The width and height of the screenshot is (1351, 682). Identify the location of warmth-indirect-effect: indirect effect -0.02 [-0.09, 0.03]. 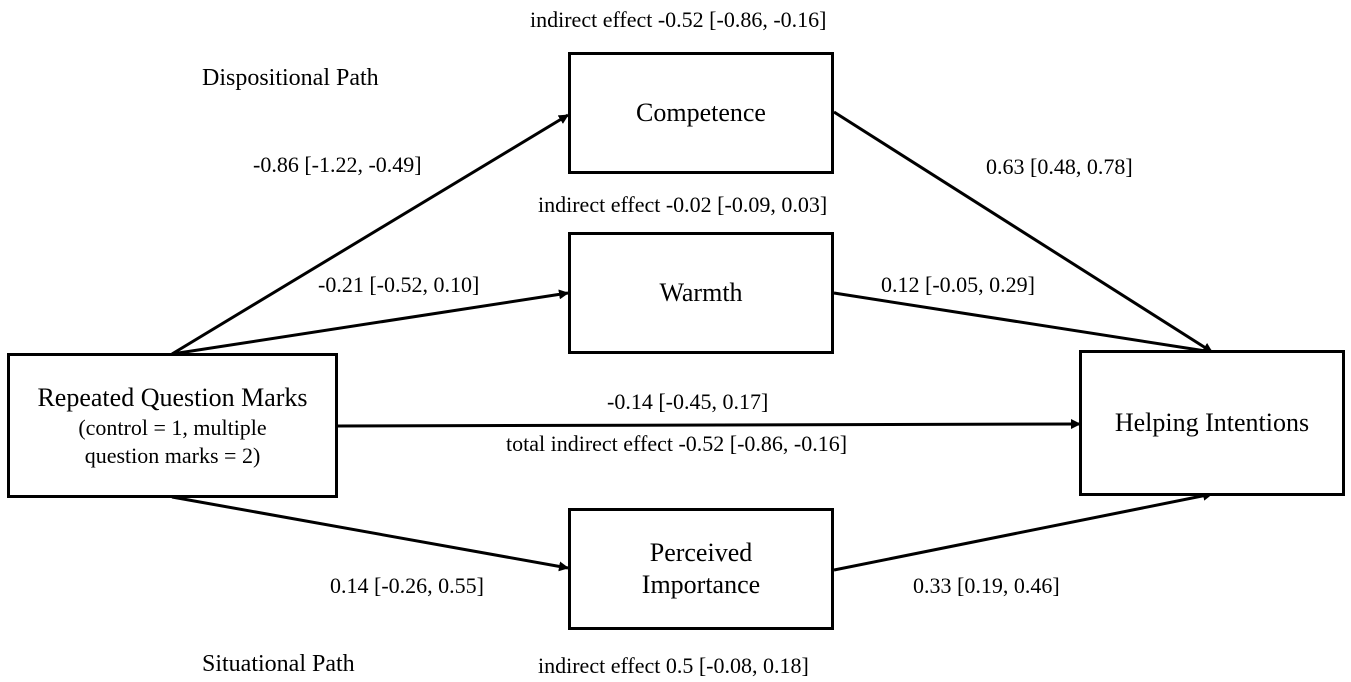
(683, 204).